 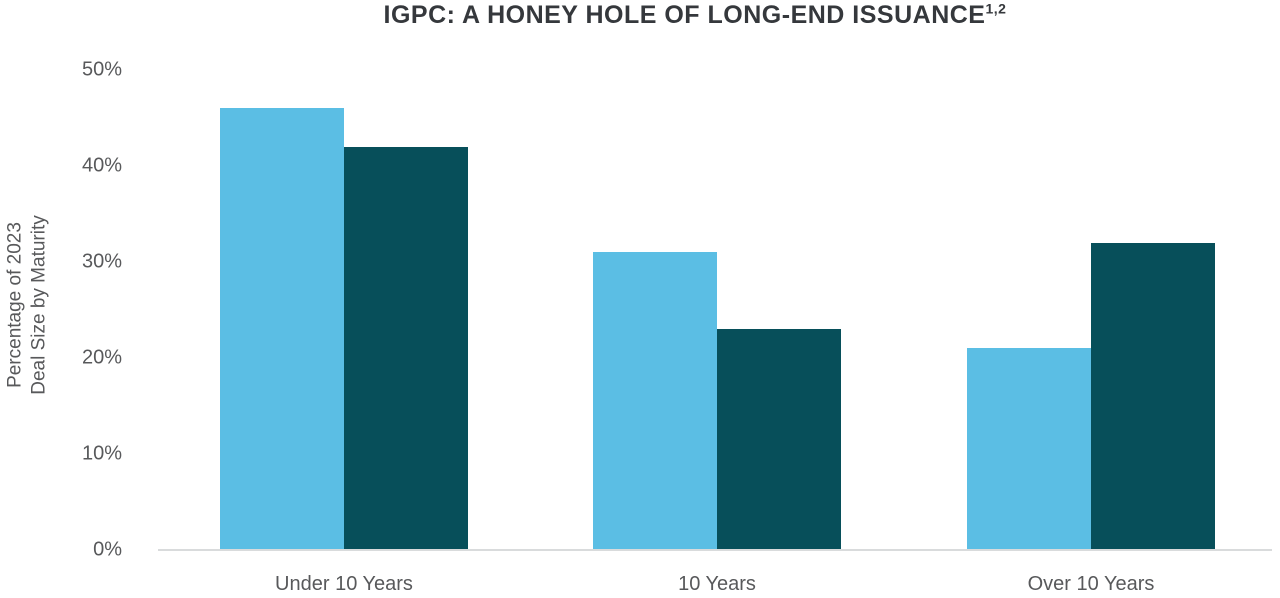 I want to click on chart-title-text: IGPC: A HONEY HOLE OF LONG-END ISSUANCE, so click(x=684, y=15).